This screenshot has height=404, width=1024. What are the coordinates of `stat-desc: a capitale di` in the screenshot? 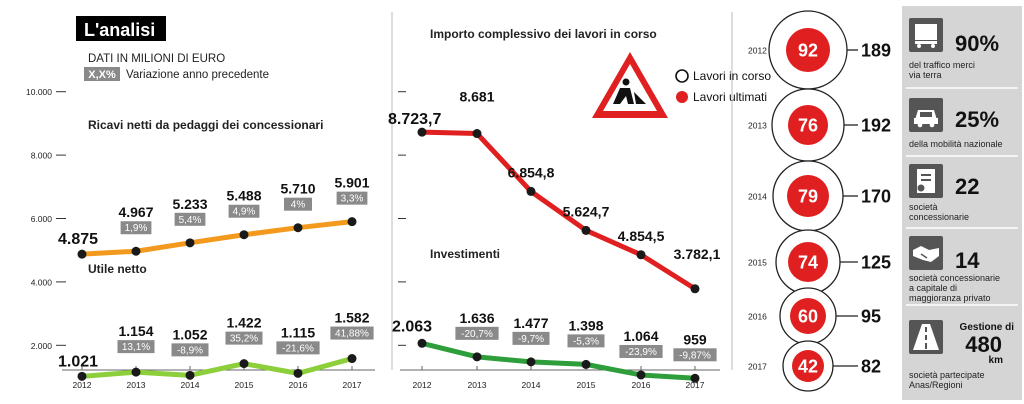 It's located at (933, 288).